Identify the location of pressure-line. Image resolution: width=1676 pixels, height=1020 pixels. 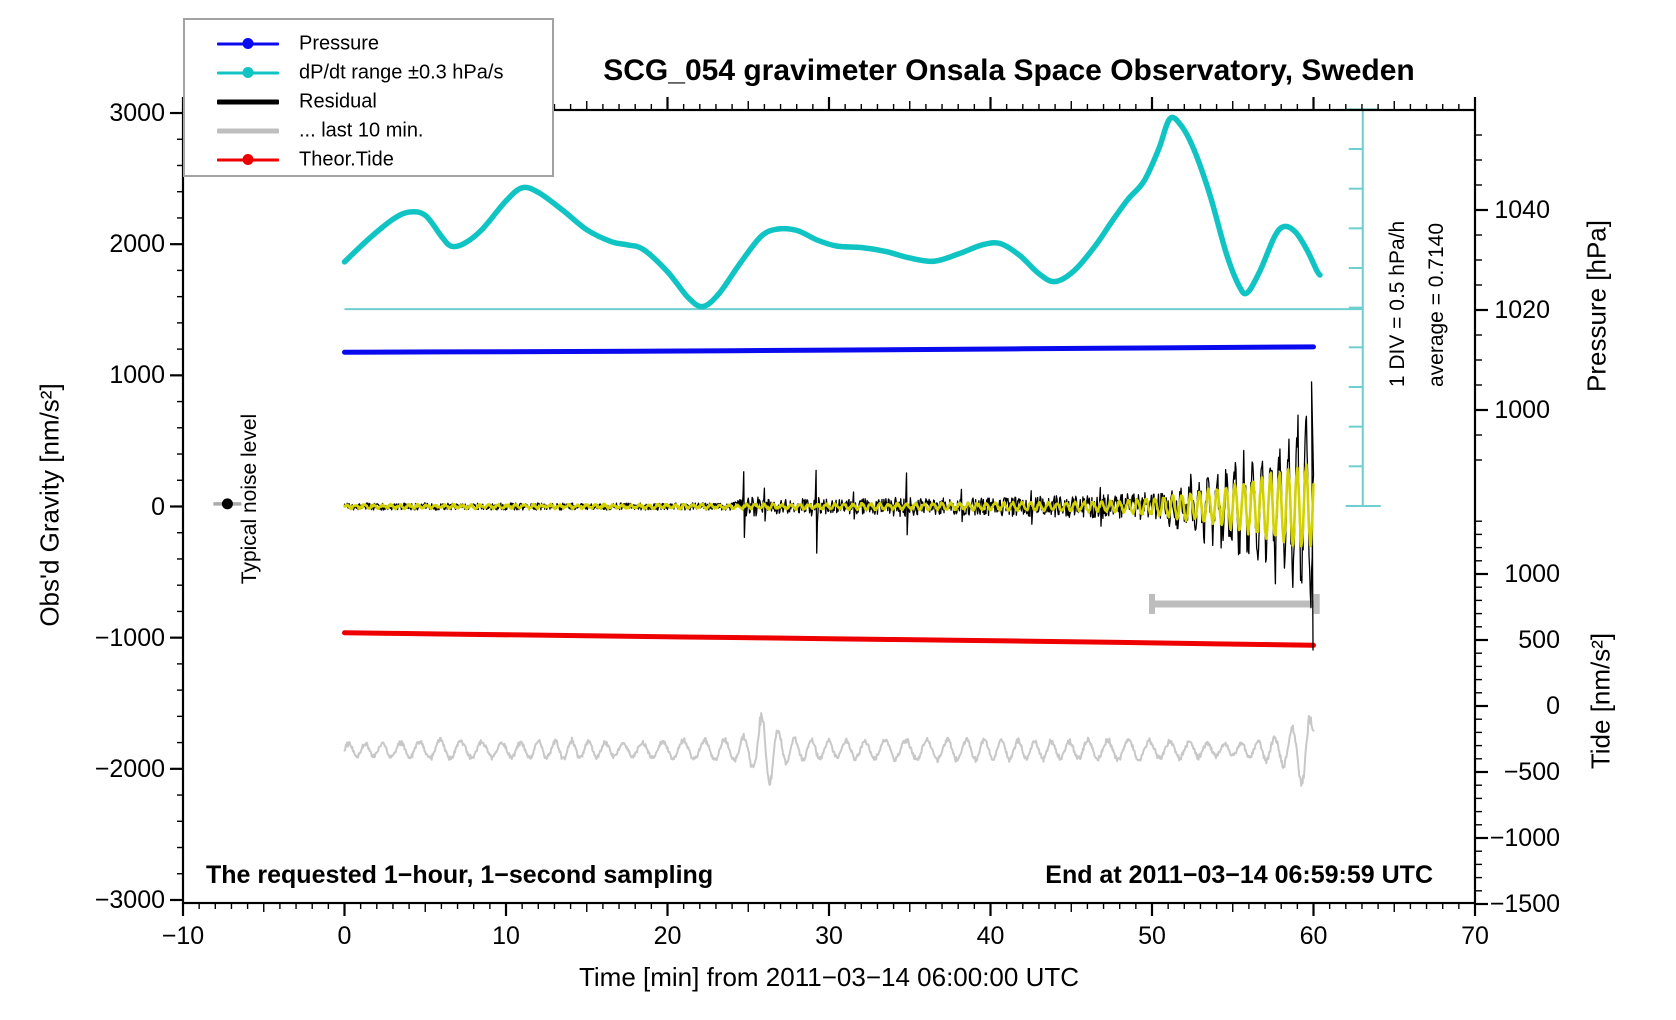
(829, 349).